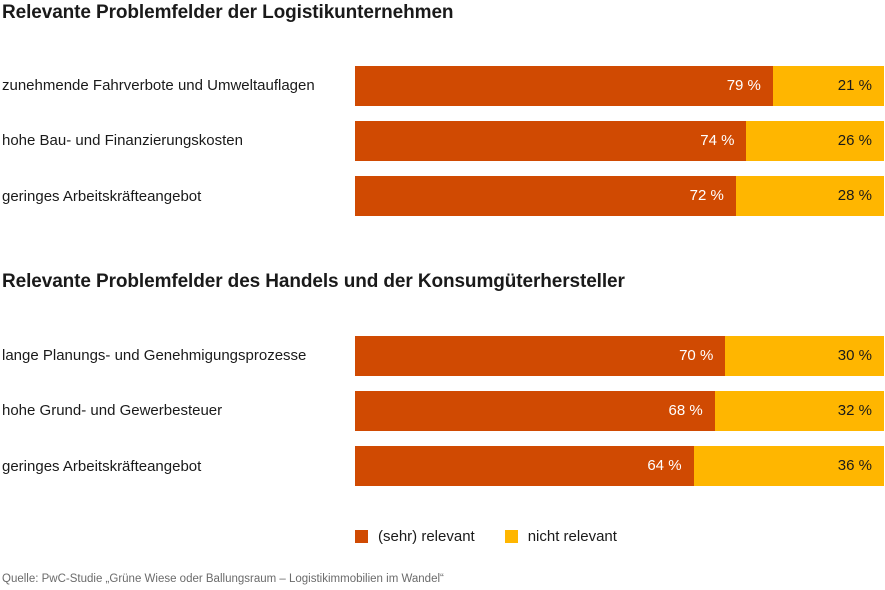 Image resolution: width=885 pixels, height=590 pixels. What do you see at coordinates (102, 196) in the screenshot?
I see `chart-1-row-label-3: geringes Arbeitskräfteangebot` at bounding box center [102, 196].